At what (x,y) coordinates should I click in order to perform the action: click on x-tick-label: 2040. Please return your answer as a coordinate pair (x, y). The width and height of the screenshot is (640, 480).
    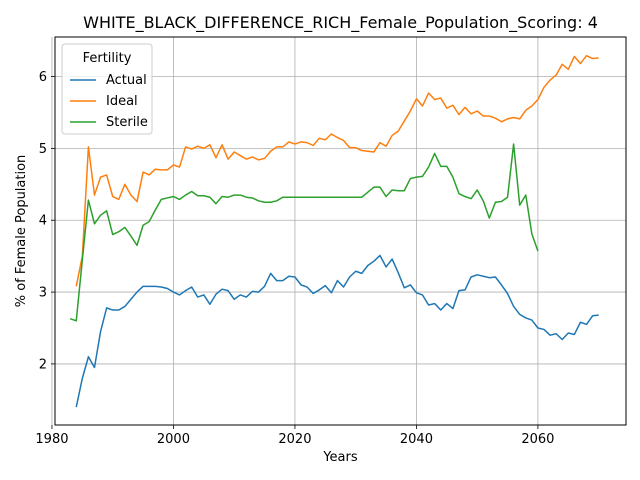
    Looking at the image, I should click on (416, 439).